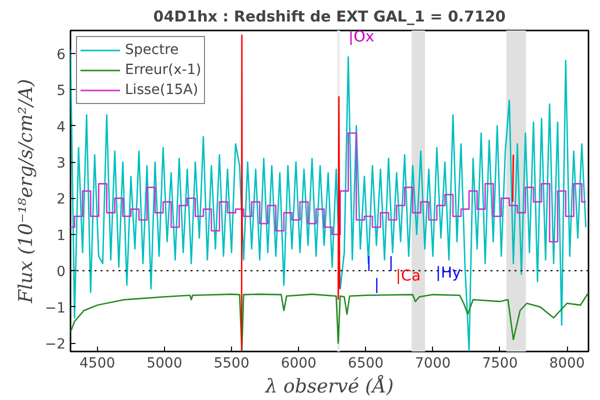 This screenshot has width=600, height=400. I want to click on y-tick-label: 5, so click(61, 91).